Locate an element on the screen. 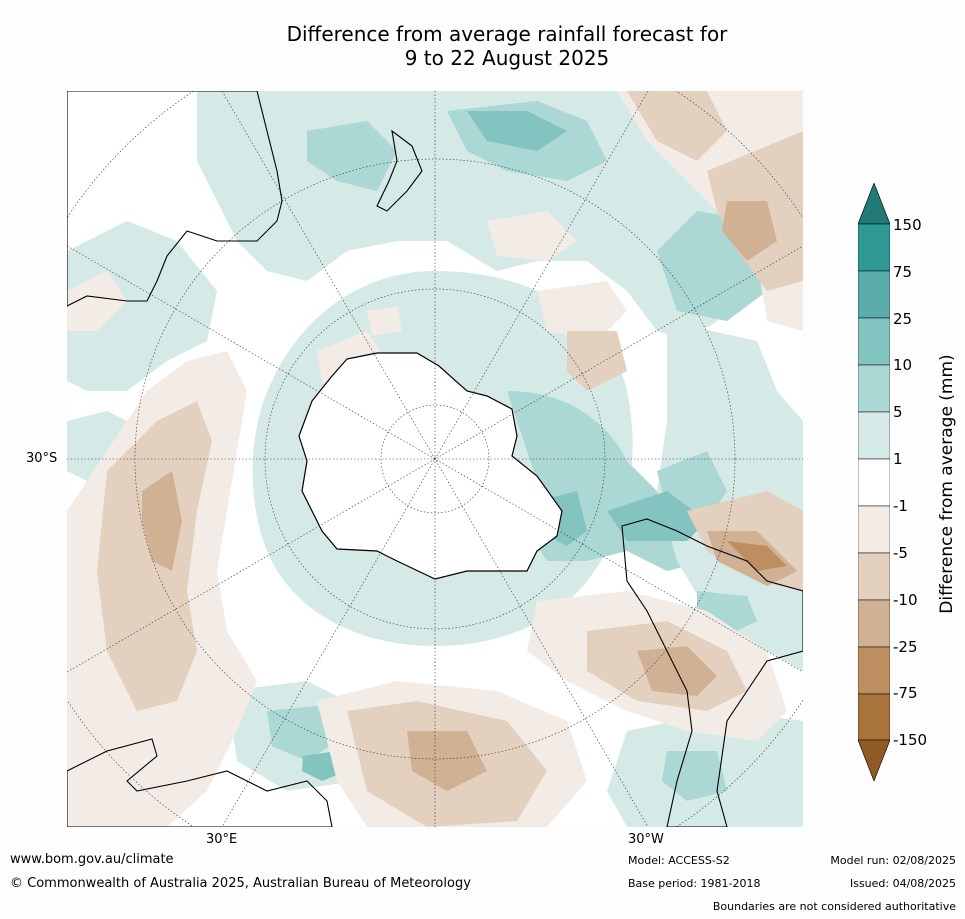 This screenshot has height=919, width=965. colorbar-tick: 5 is located at coordinates (898, 412).